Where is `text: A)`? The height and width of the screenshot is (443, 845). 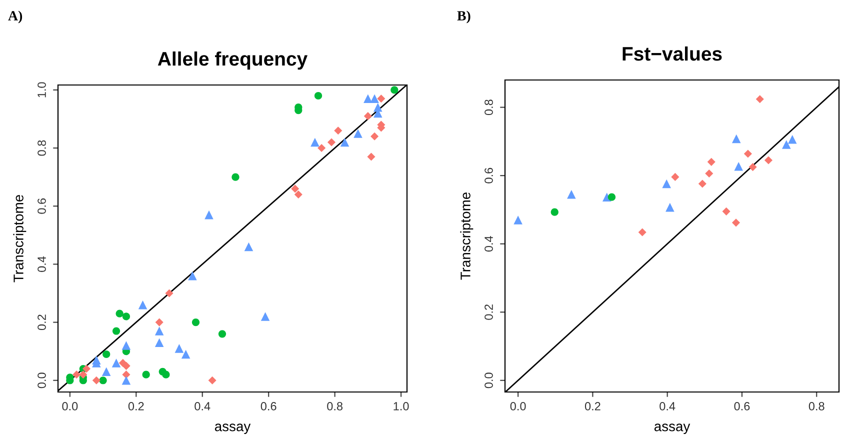
text: A) is located at coordinates (15, 17).